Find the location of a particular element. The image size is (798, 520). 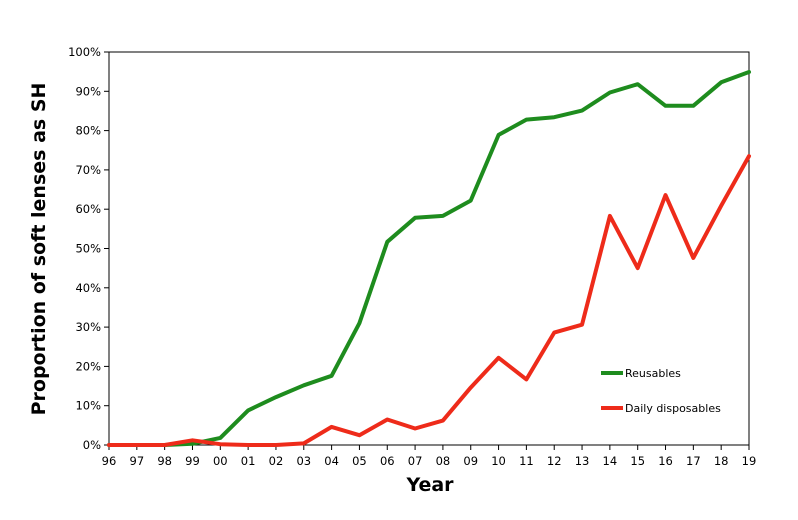

y-tick-label: 40% is located at coordinates (88, 288).